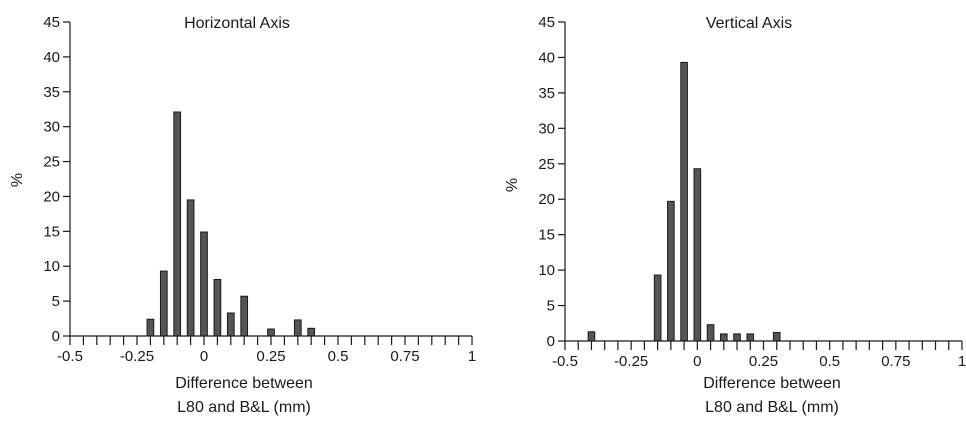 This screenshot has height=437, width=966. I want to click on chart-title: Vertical Axis, so click(749, 23).